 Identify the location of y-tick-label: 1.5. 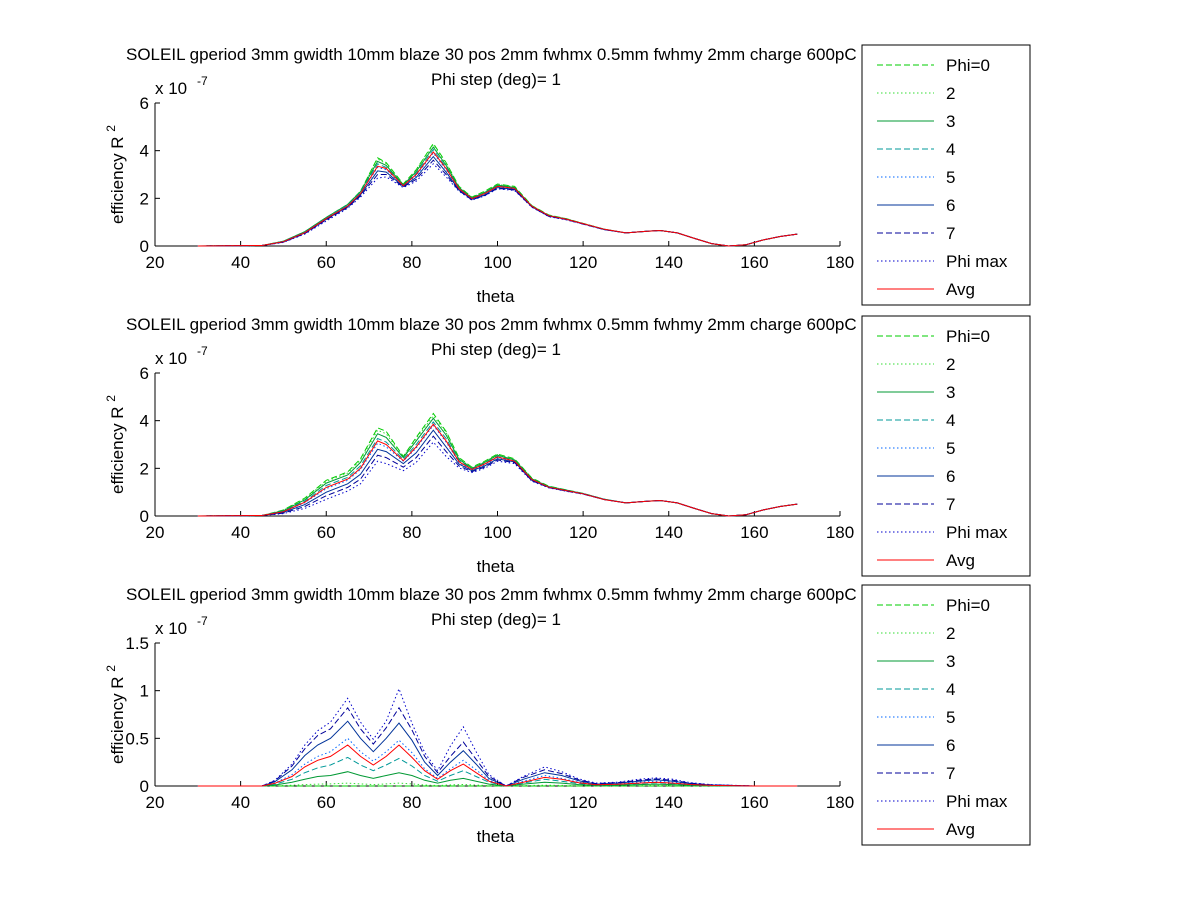
(137, 643).